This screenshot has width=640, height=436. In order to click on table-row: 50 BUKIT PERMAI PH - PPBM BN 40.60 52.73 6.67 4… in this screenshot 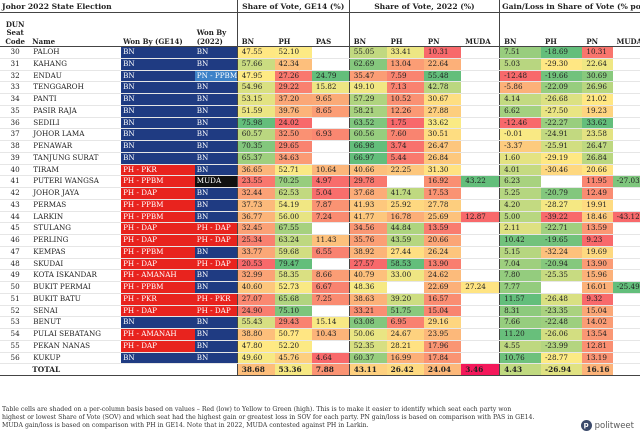, I will do `click(320, 287)`.